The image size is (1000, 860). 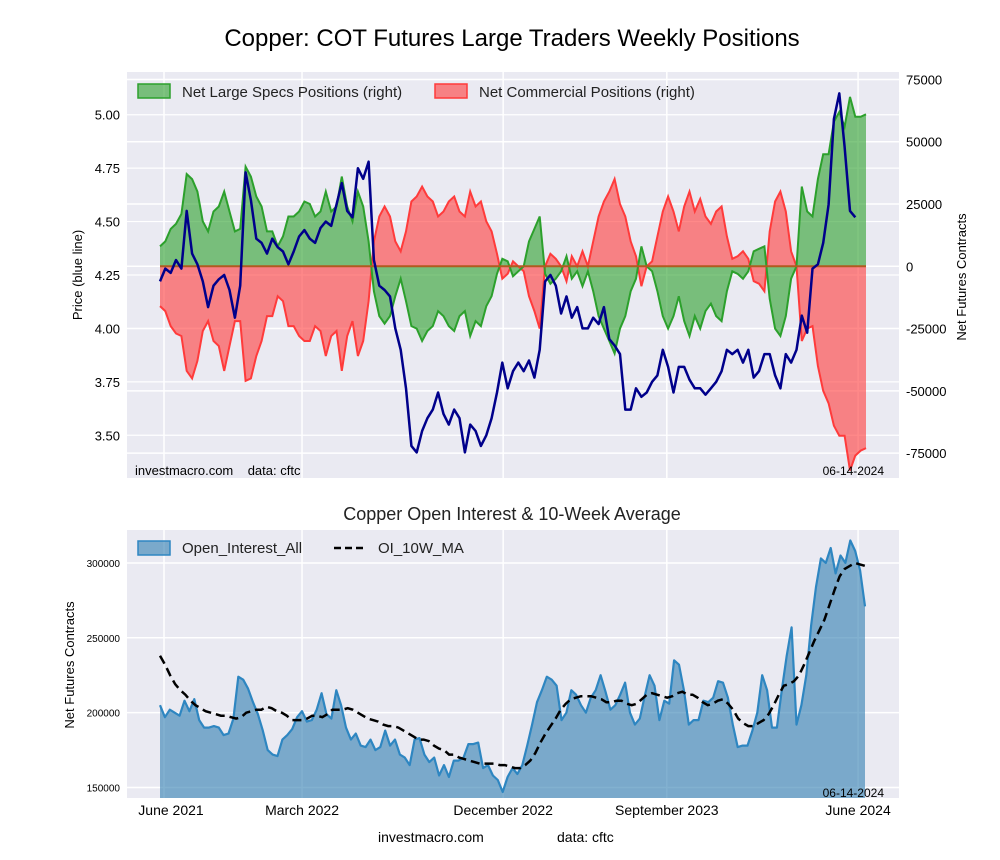 What do you see at coordinates (77, 275) in the screenshot?
I see `price-axis-label: Price (blue line)` at bounding box center [77, 275].